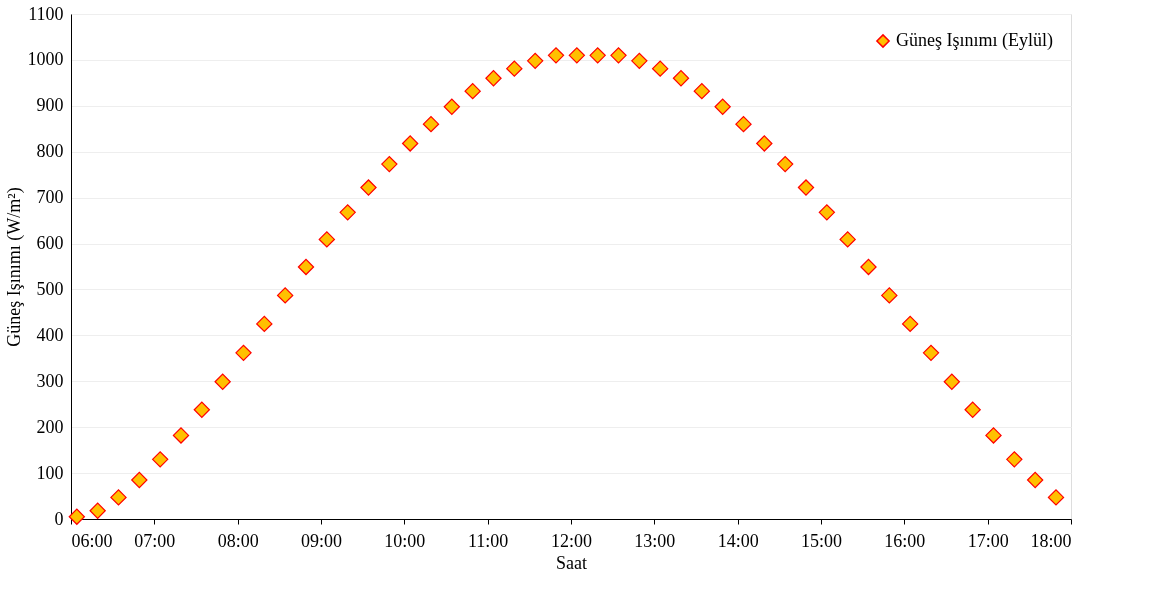 The image size is (1171, 610). What do you see at coordinates (45, 59) in the screenshot?
I see `y-tick-label: 1000` at bounding box center [45, 59].